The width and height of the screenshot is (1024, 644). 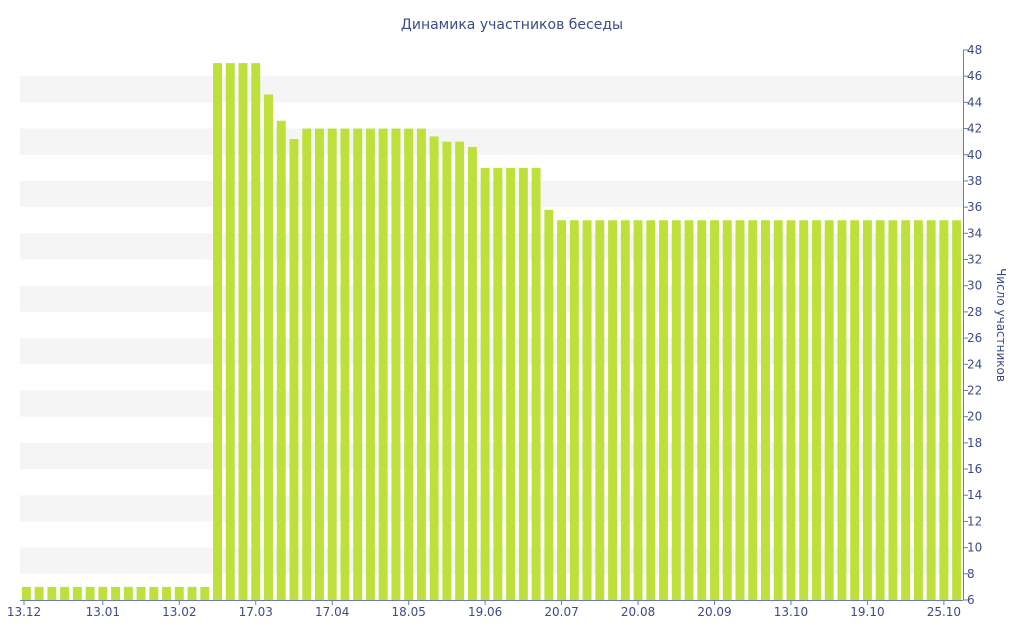 I want to click on x-tick-label: 20.09, so click(x=714, y=612).